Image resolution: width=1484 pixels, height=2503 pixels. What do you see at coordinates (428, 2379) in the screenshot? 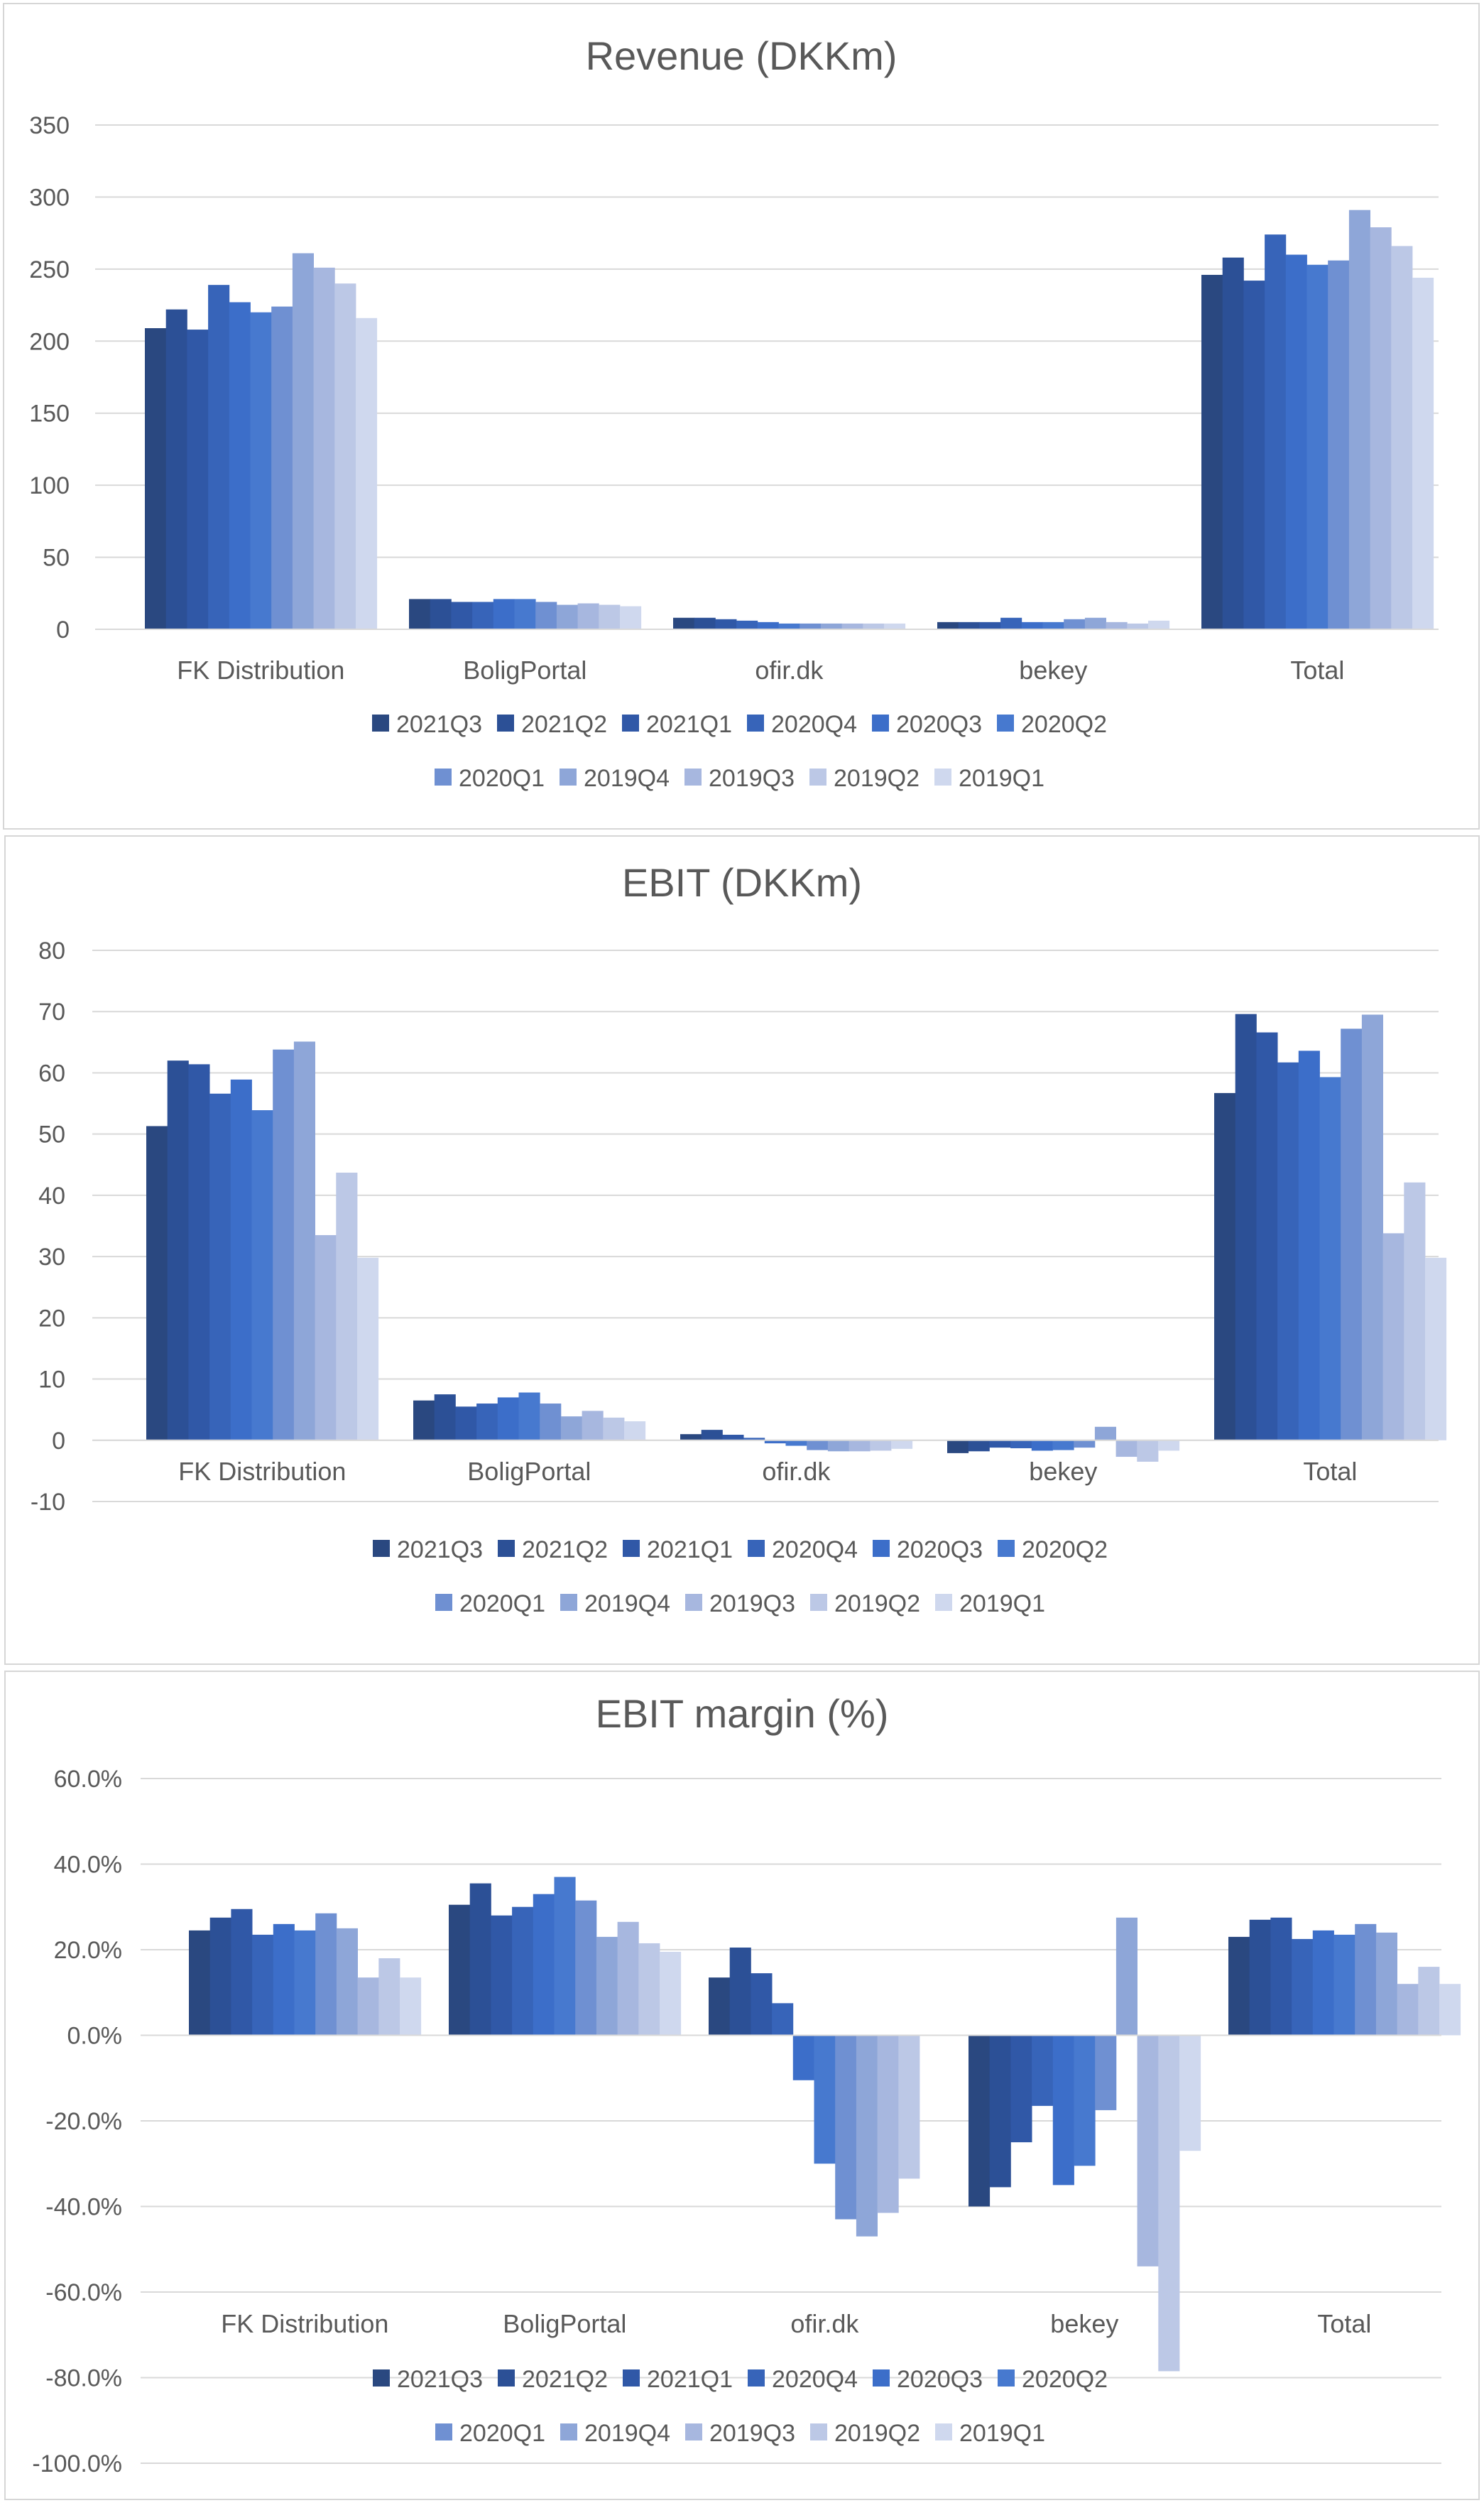
I see `legend-item-2021Q3: 2021Q3` at bounding box center [428, 2379].